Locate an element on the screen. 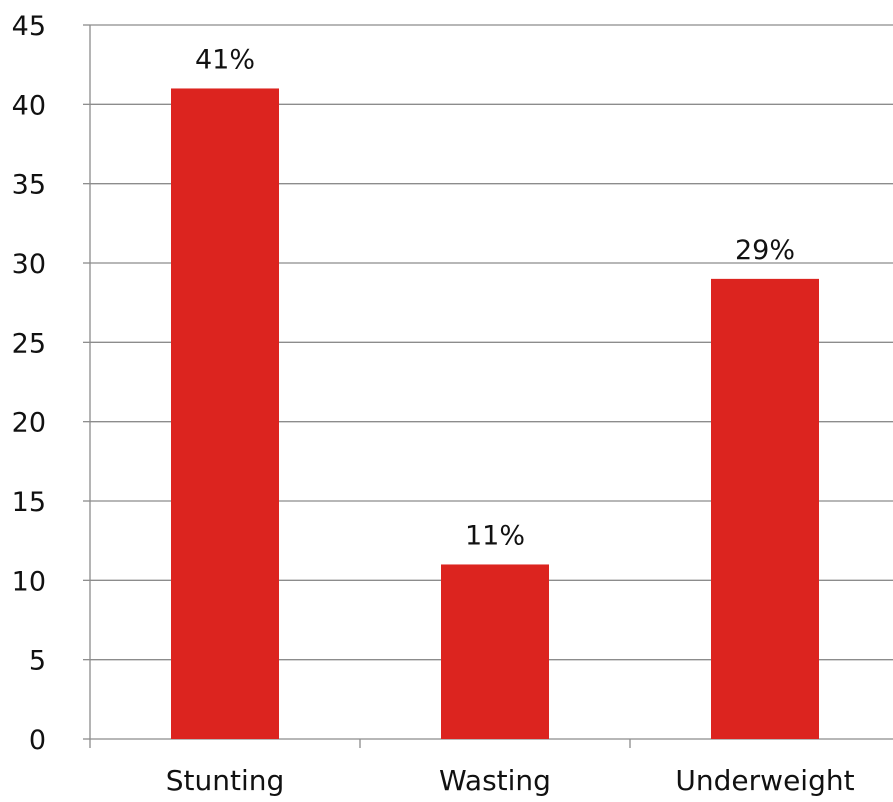 The image size is (893, 802). y-tick-label: 25 is located at coordinates (29, 343).